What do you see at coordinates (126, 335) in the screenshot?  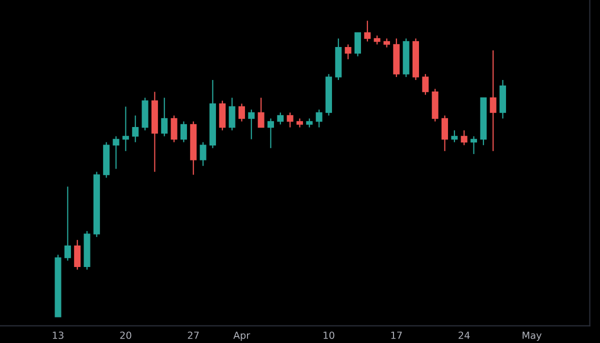 I see `x-tick-label: 20` at bounding box center [126, 335].